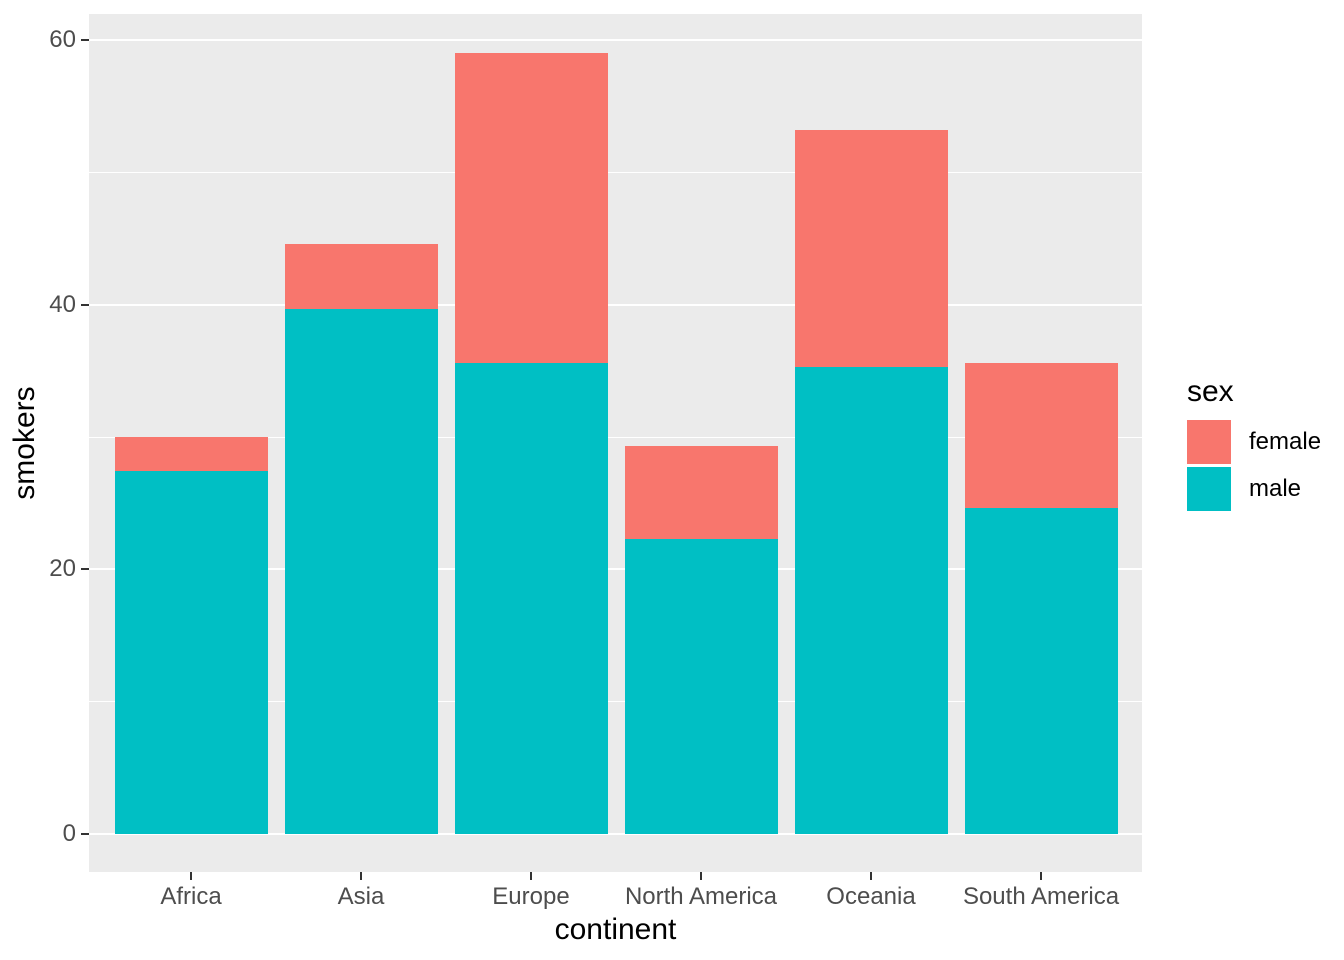 This screenshot has width=1344, height=960. What do you see at coordinates (615, 304) in the screenshot?
I see `gridline-major-y40` at bounding box center [615, 304].